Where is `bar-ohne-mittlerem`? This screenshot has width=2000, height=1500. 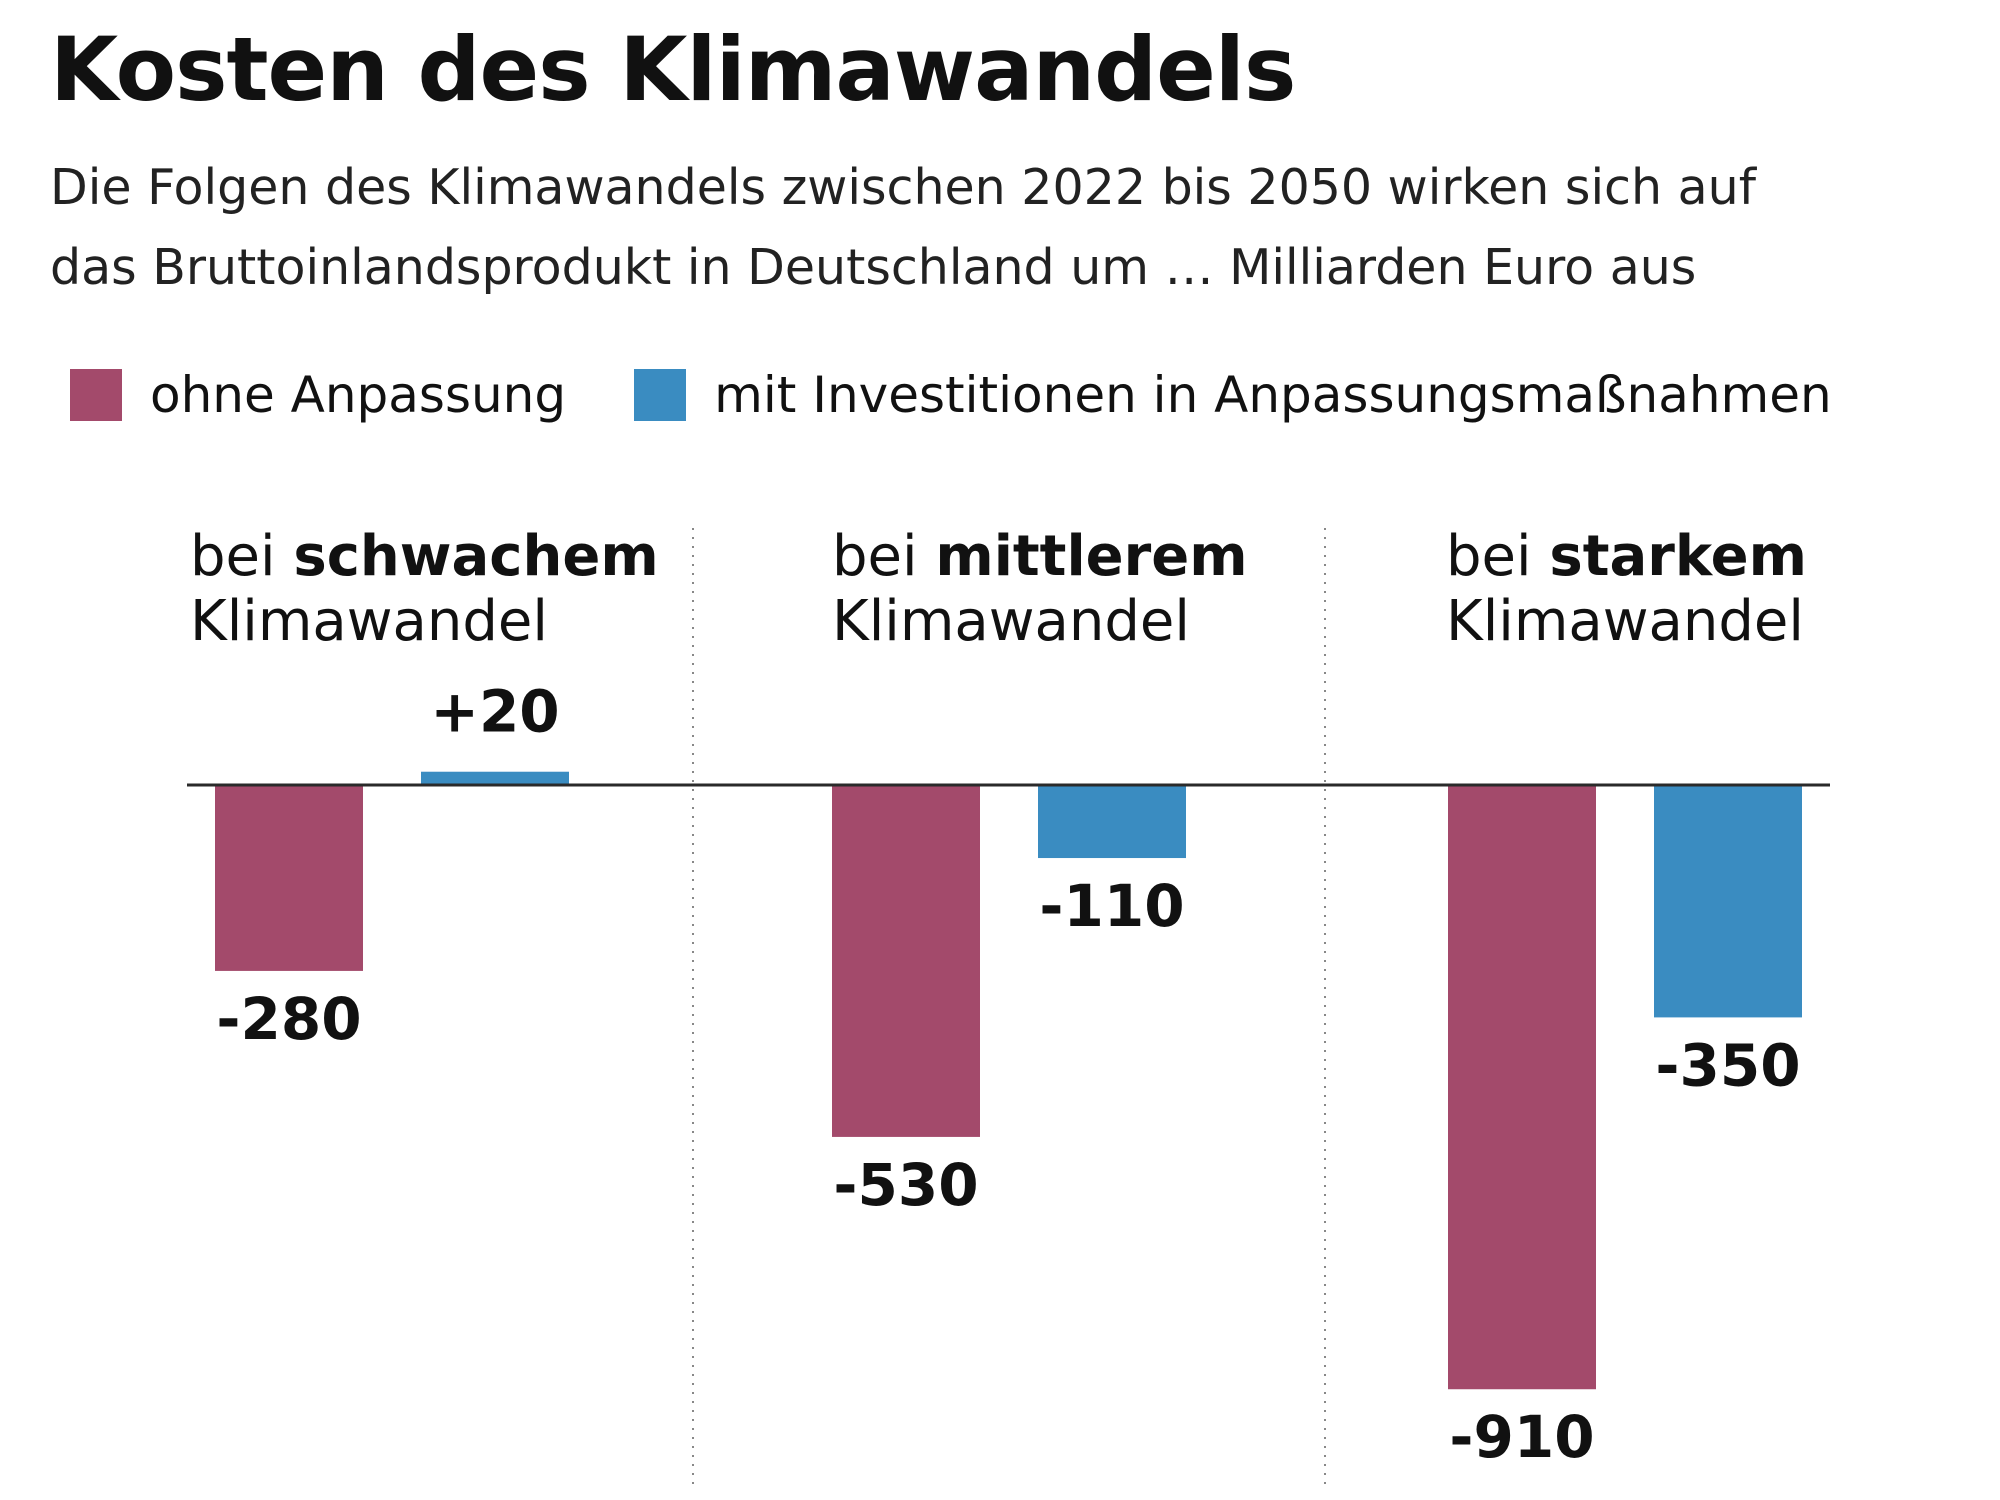
bar-ohne-mittlerem is located at coordinates (906, 961).